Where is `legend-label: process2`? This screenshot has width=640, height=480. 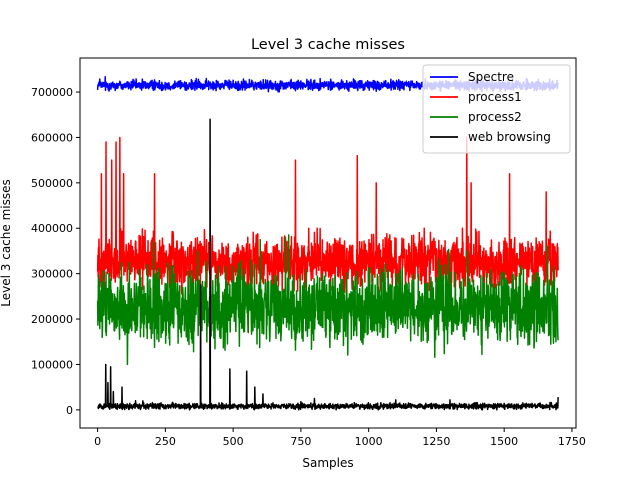
legend-label: process2 is located at coordinates (495, 117).